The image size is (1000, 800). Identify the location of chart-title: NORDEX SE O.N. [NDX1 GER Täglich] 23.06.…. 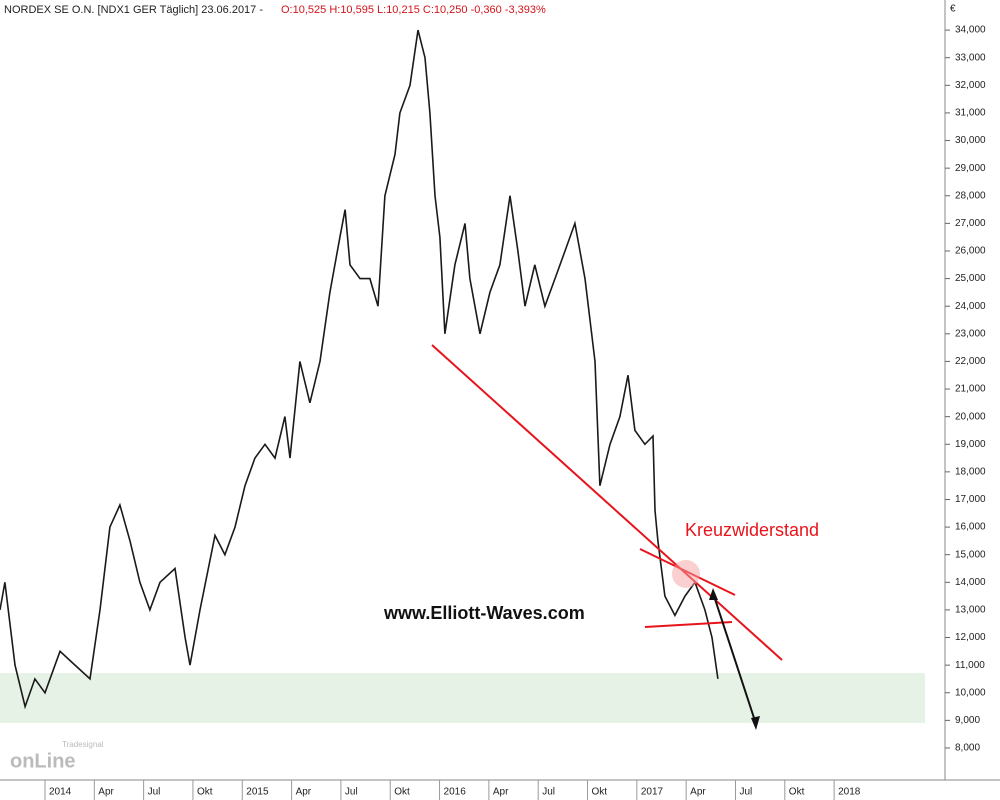
(133, 10).